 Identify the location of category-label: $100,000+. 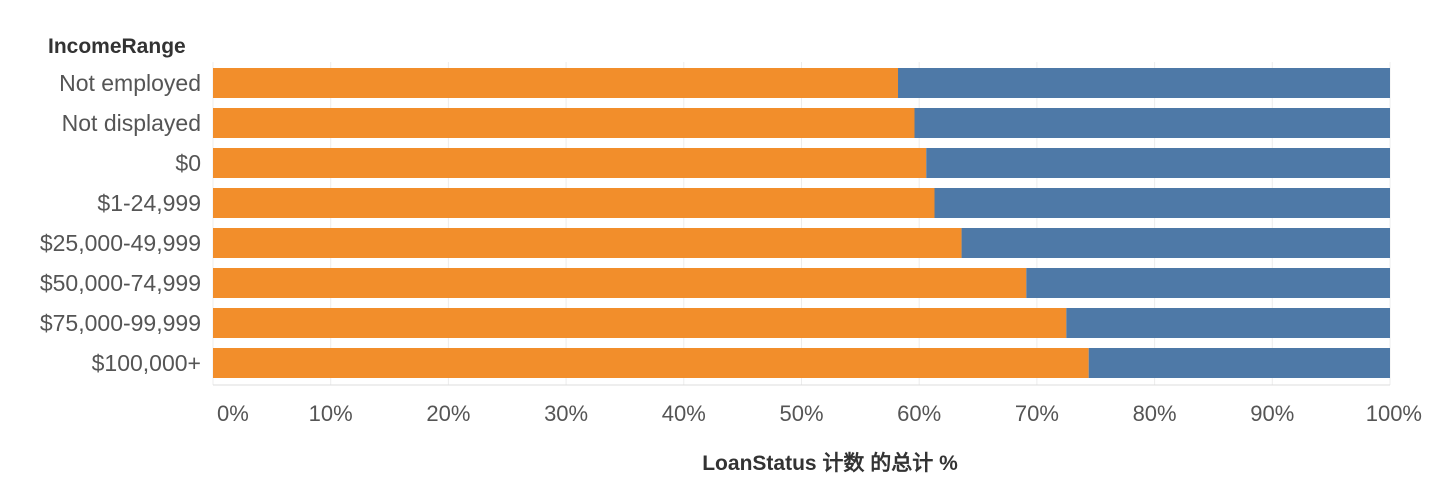
(146, 363).